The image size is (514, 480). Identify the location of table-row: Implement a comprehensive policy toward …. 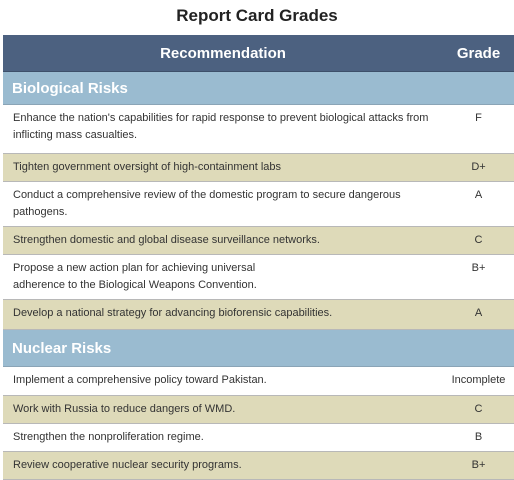
(258, 381).